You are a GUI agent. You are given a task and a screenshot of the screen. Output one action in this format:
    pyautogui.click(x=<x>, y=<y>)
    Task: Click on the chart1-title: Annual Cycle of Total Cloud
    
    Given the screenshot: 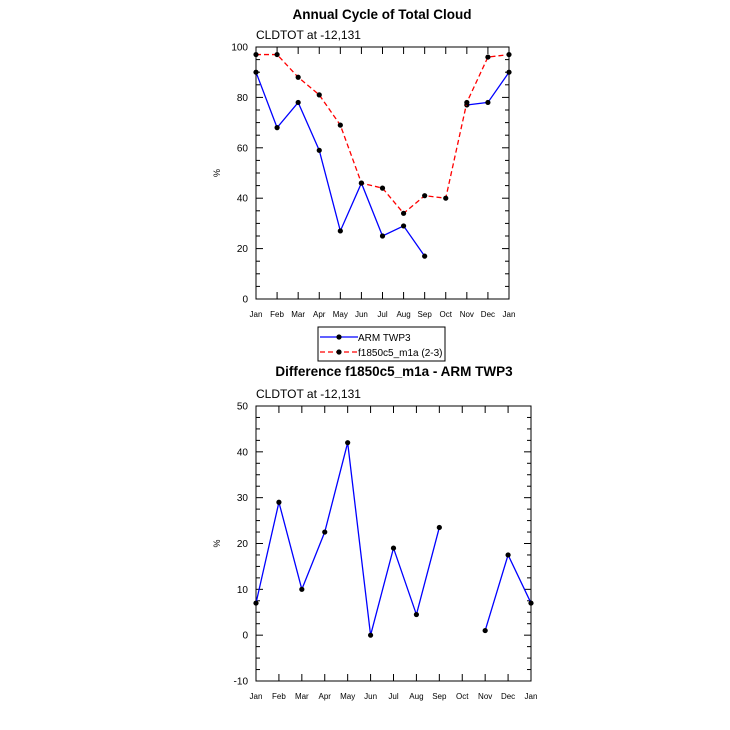 What is the action you would take?
    pyautogui.click(x=381, y=14)
    